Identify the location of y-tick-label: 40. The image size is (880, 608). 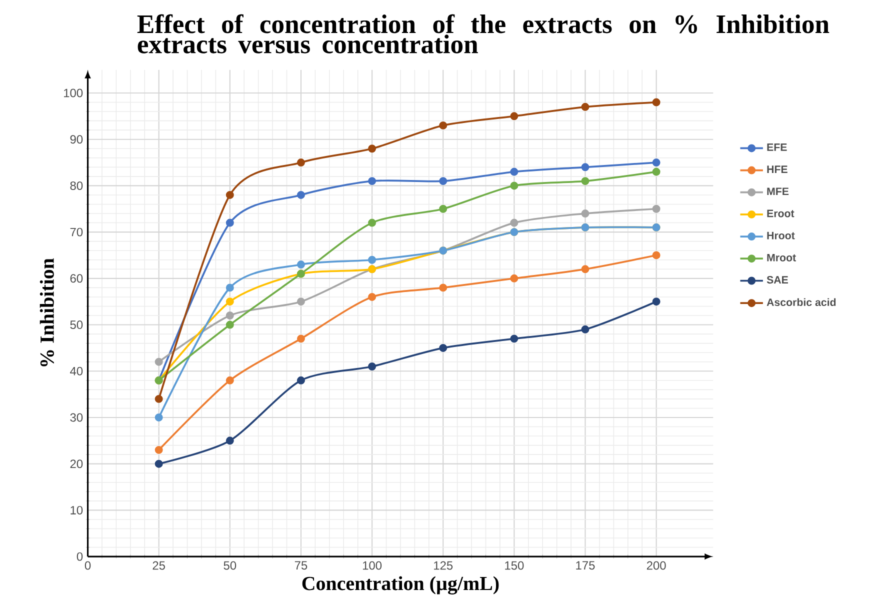
(76, 371).